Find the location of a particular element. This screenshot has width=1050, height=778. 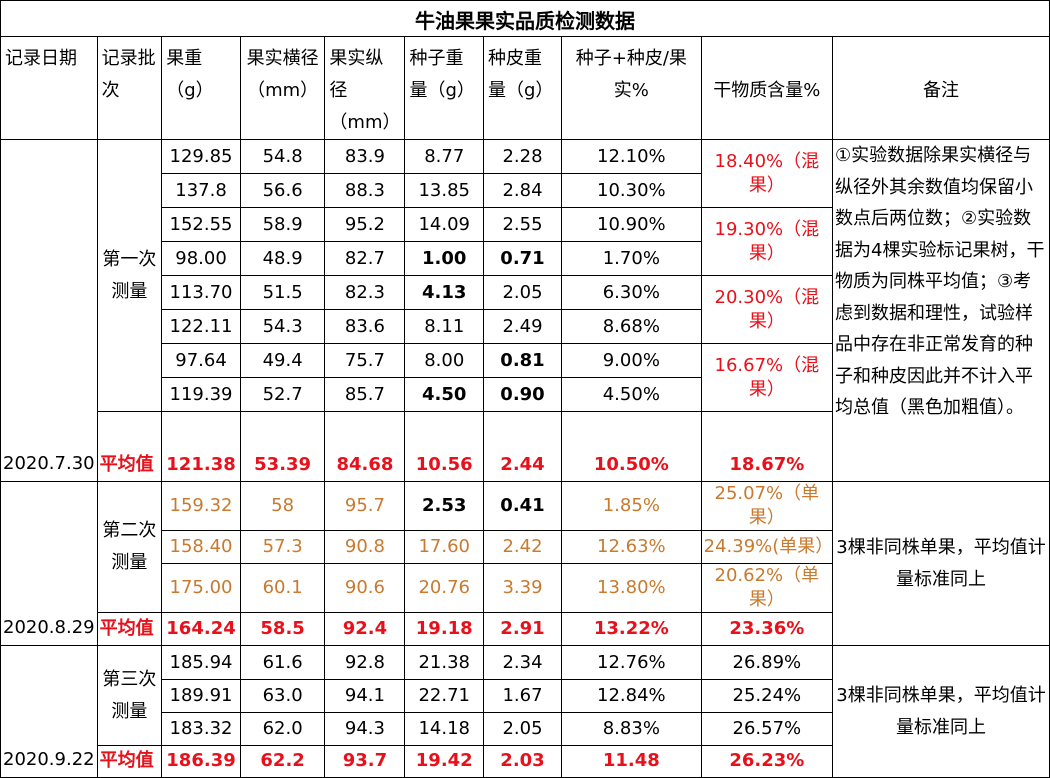

dry-cell: 25.07%（单果） is located at coordinates (767, 506).